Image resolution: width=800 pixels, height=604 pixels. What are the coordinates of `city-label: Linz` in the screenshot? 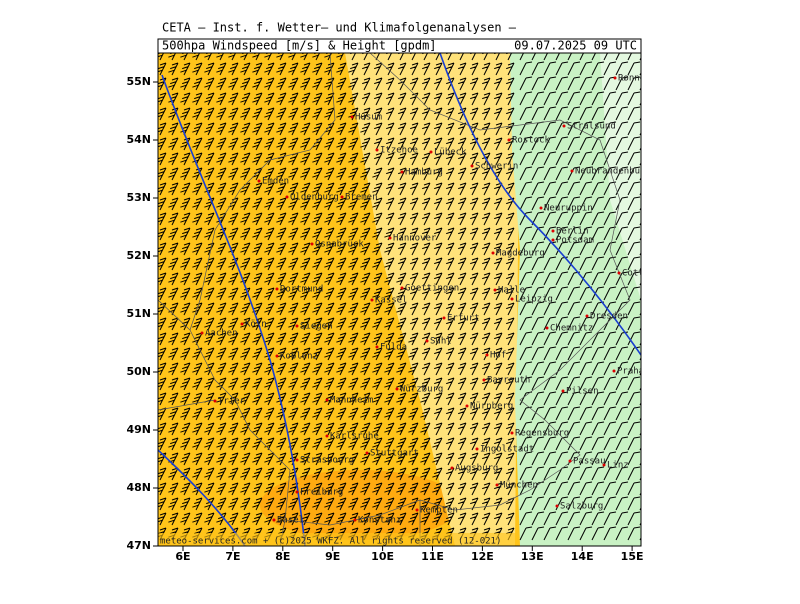 It's located at (618, 466).